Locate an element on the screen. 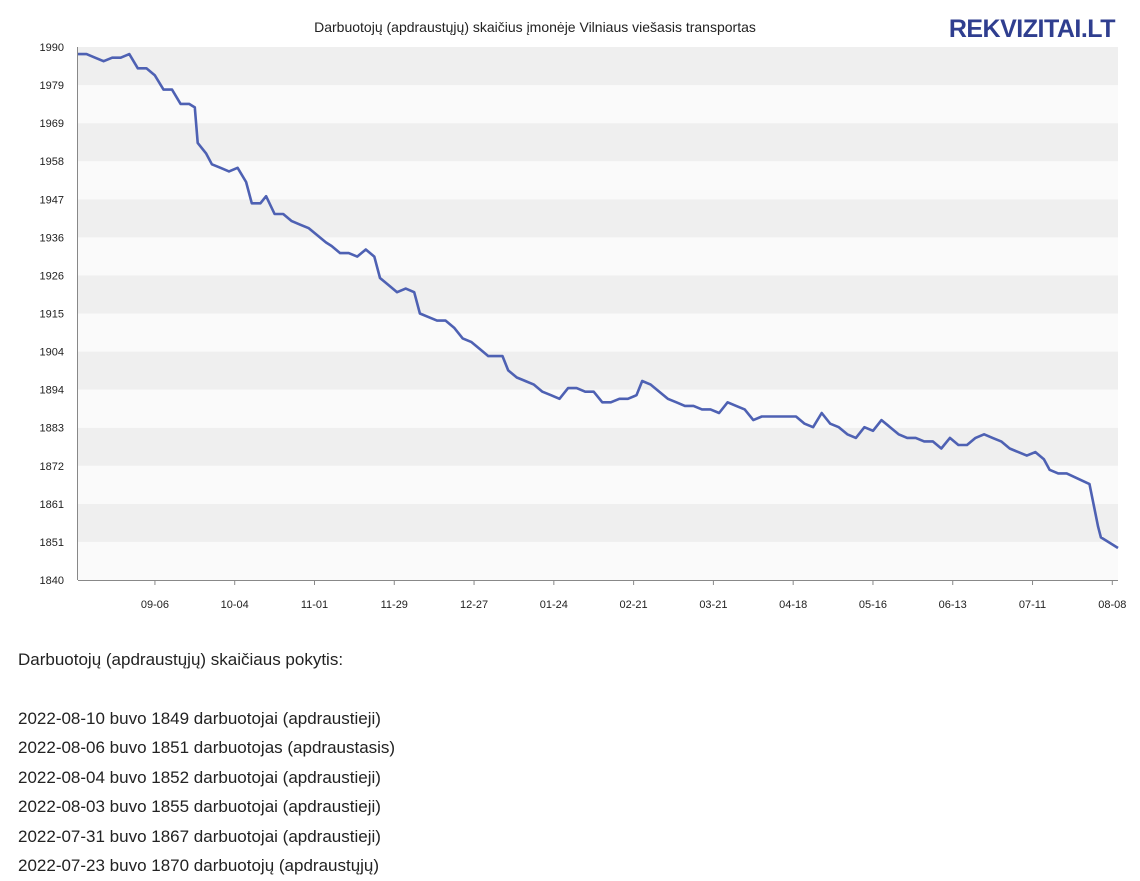 The width and height of the screenshot is (1140, 881). x-tick-label: 03-21 is located at coordinates (713, 605).